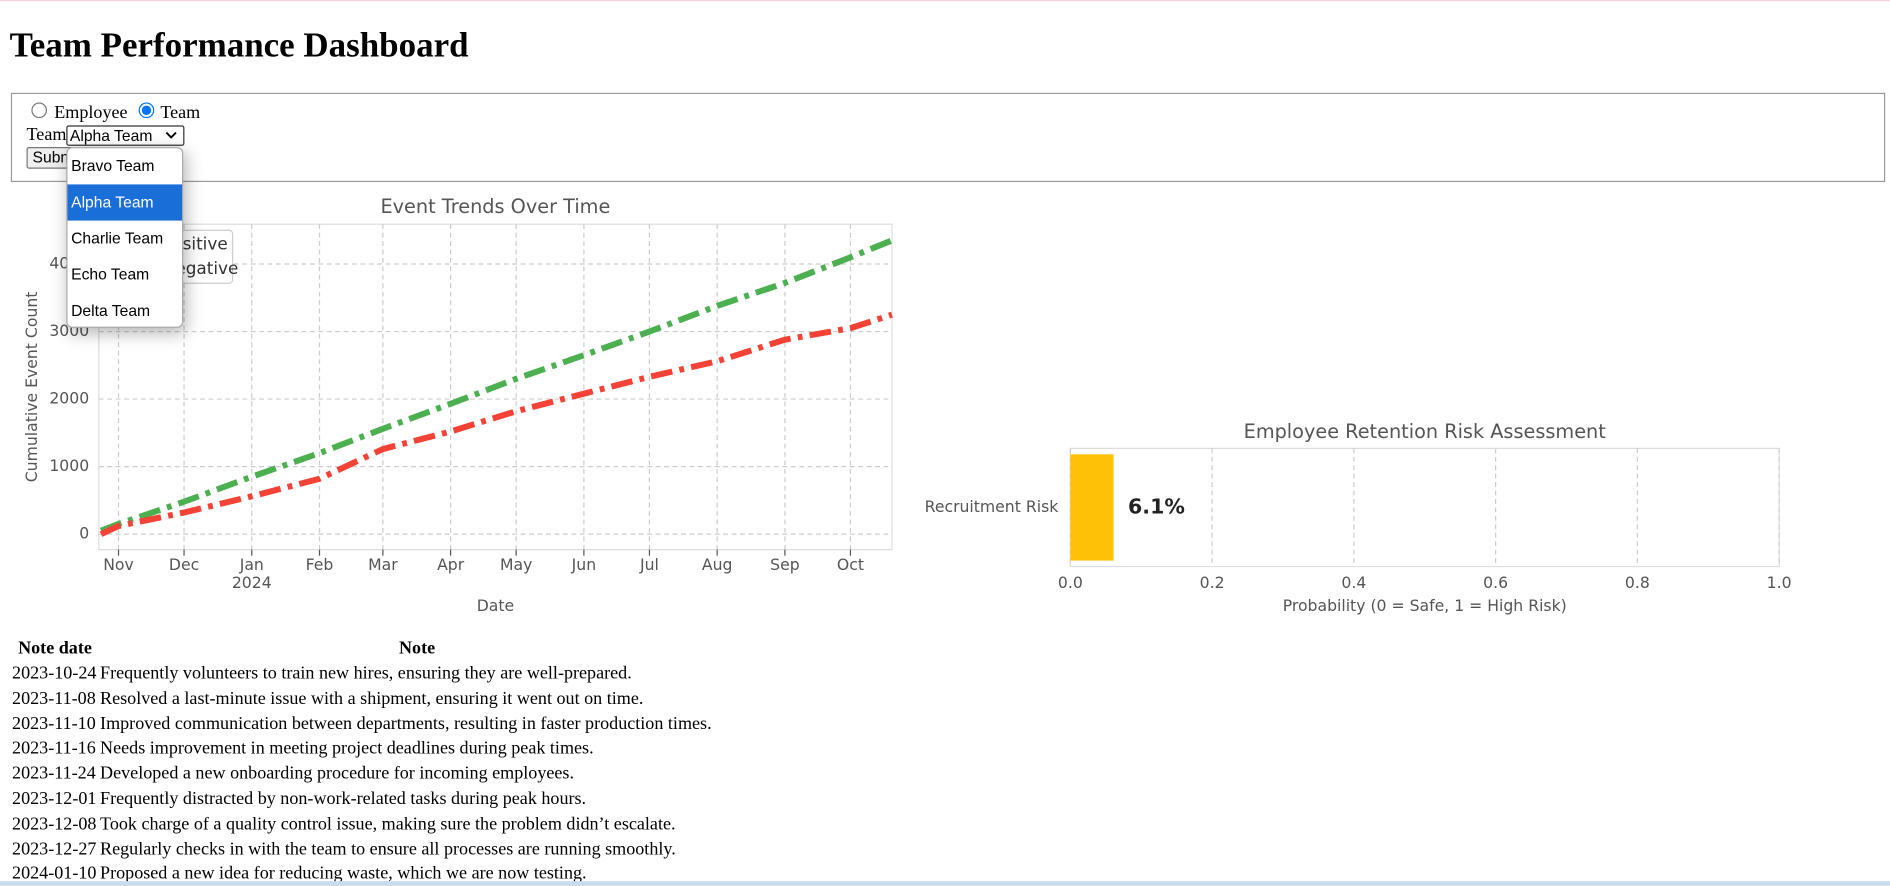  What do you see at coordinates (1092, 507) in the screenshot?
I see `bar` at bounding box center [1092, 507].